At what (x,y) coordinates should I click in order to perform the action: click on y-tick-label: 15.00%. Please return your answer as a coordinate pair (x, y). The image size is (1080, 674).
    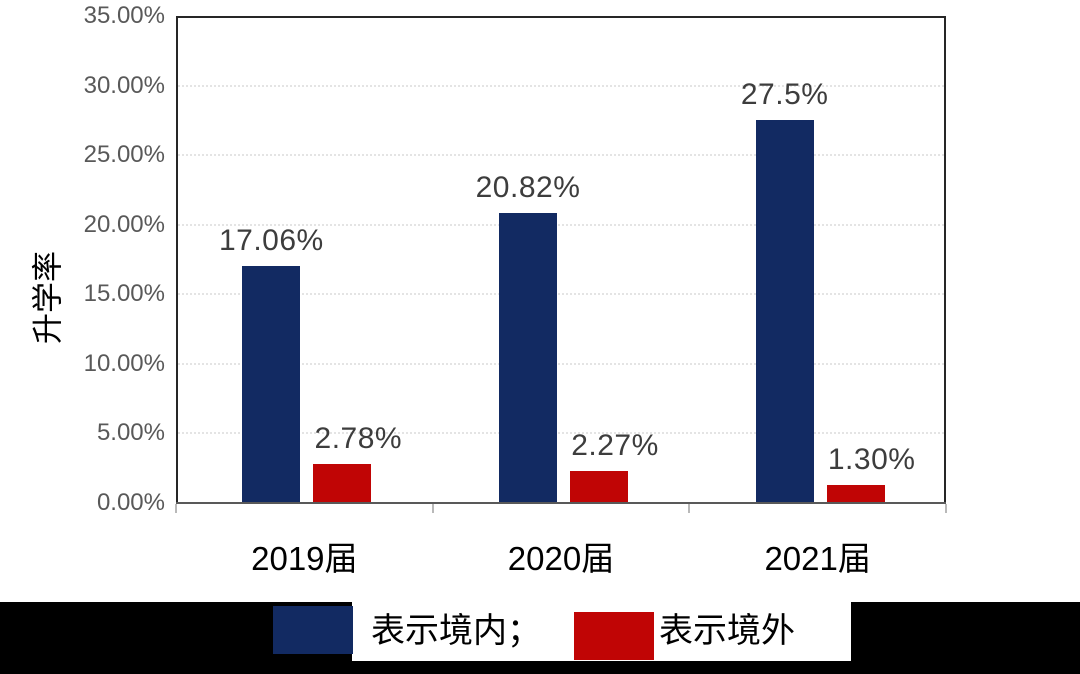
    Looking at the image, I should click on (124, 294).